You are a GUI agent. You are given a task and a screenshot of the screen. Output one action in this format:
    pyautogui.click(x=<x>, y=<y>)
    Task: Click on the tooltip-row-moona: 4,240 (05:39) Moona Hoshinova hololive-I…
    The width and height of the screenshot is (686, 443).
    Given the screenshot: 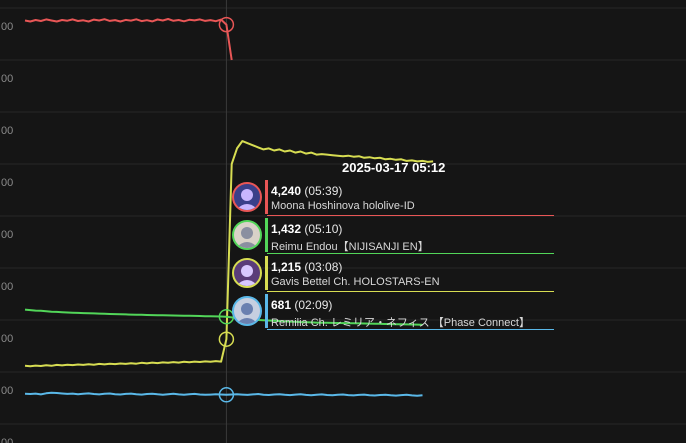 What is the action you would take?
    pyautogui.click(x=393, y=199)
    